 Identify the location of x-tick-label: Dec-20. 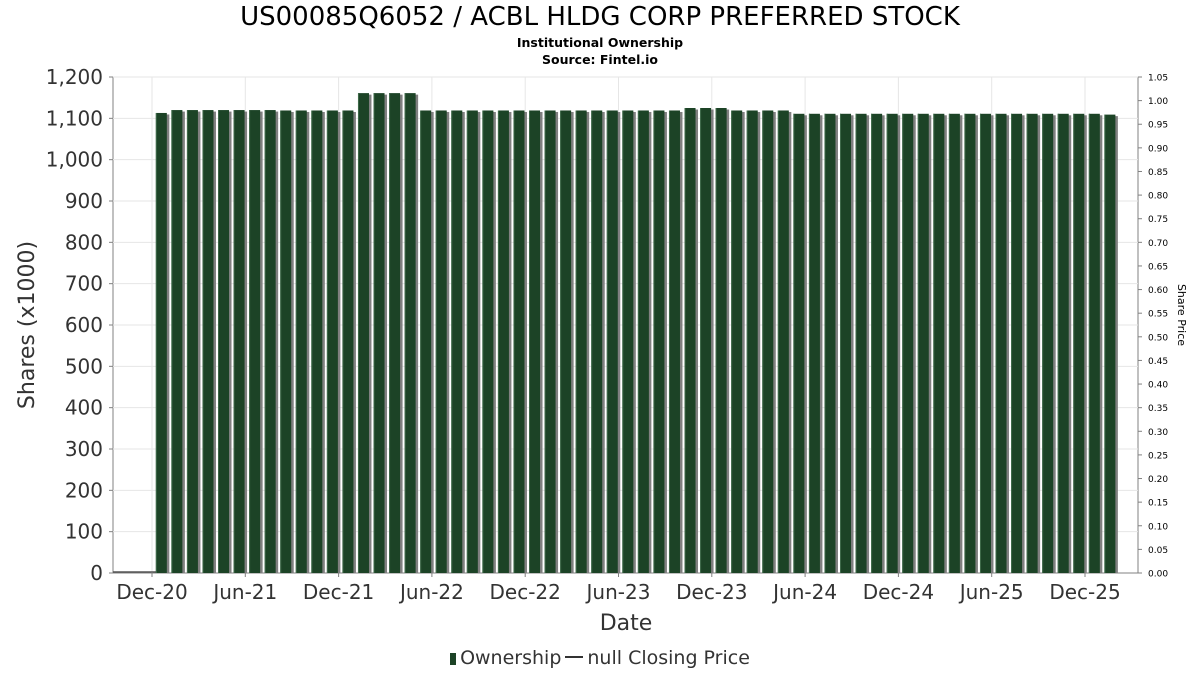
(151, 592).